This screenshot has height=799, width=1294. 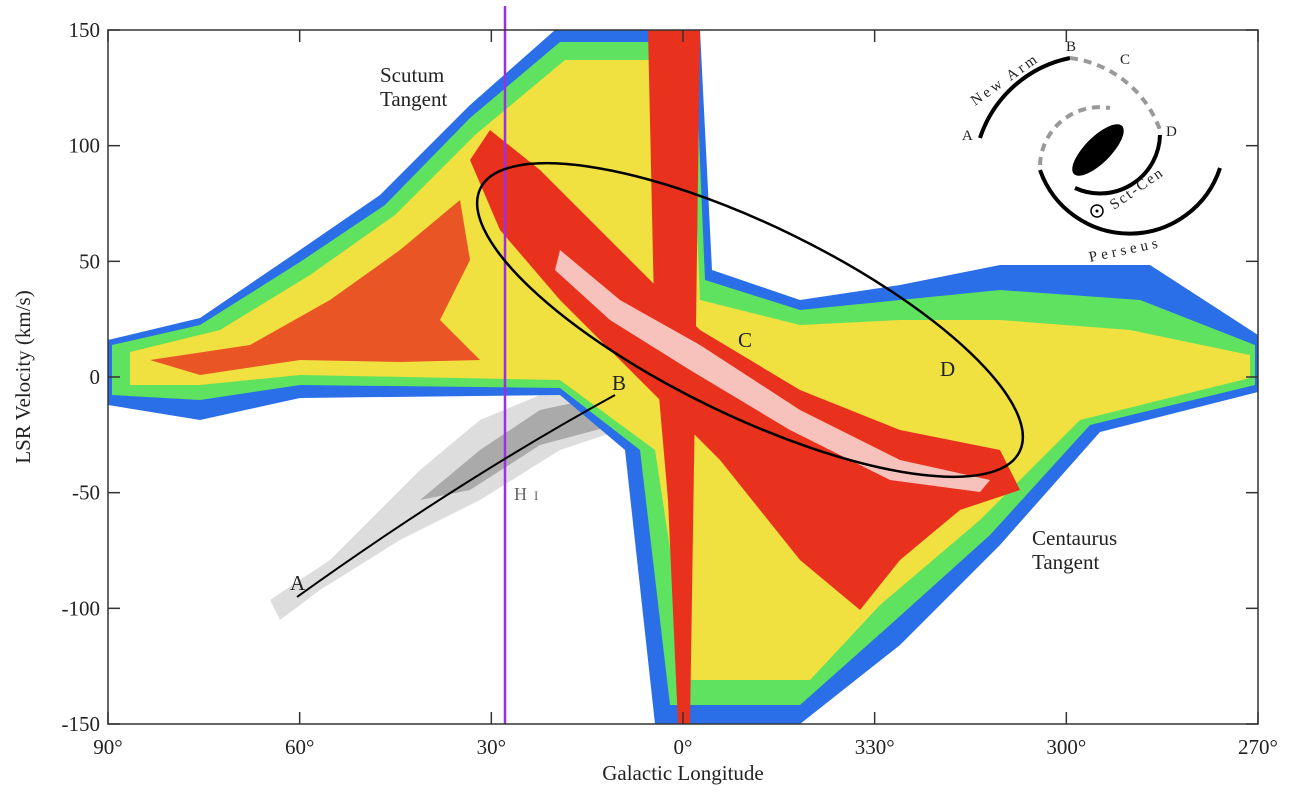 I want to click on inset-label: A, so click(x=967, y=136).